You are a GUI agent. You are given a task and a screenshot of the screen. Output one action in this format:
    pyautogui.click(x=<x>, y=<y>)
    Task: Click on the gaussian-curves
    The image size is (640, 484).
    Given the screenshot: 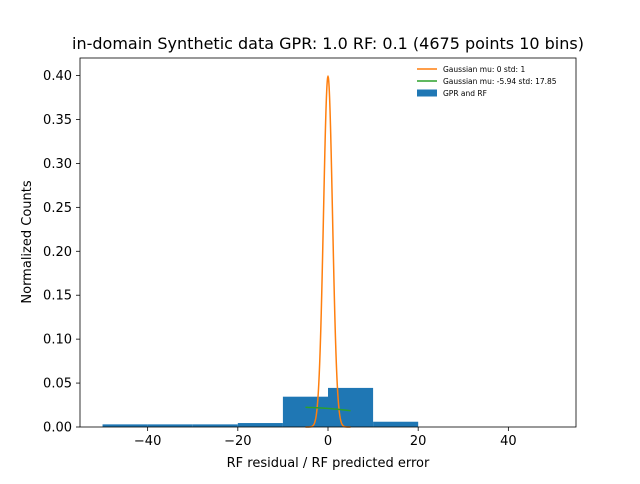 What is the action you would take?
    pyautogui.click(x=328, y=251)
    